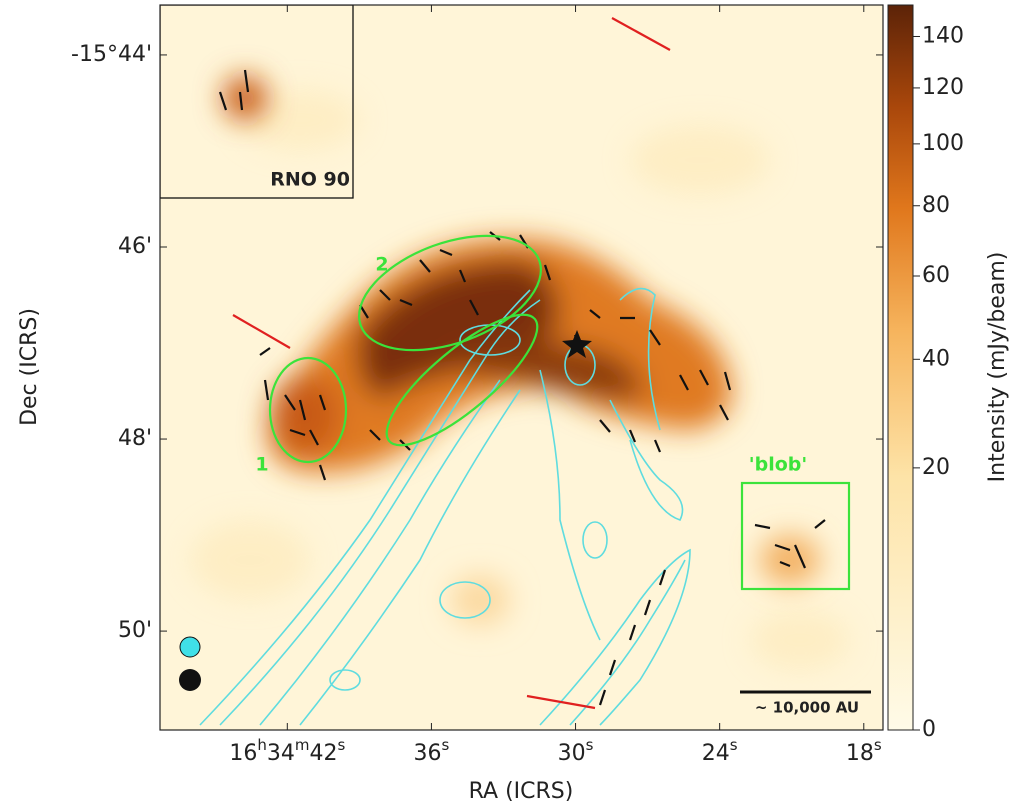 The height and width of the screenshot is (811, 1017). I want to click on colorbar-tick-label: 20, so click(936, 467).